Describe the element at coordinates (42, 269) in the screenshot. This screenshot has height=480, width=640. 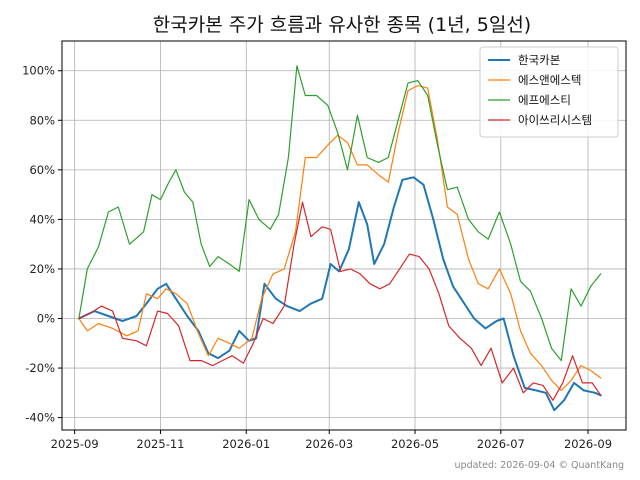
I see `y-tick-label: 20%` at that location.